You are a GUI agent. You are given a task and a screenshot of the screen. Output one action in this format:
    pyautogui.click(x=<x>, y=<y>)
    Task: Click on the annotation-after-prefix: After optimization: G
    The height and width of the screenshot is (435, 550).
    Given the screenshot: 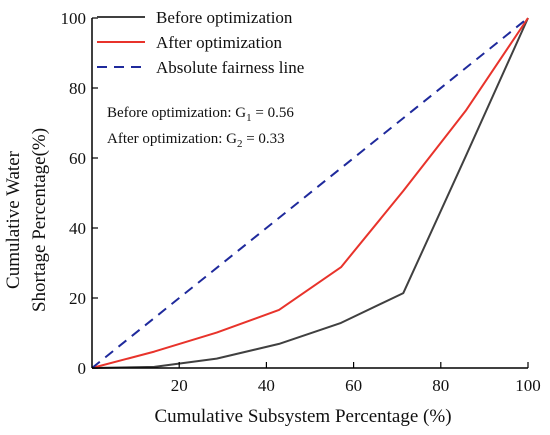 What is the action you would take?
    pyautogui.click(x=172, y=139)
    